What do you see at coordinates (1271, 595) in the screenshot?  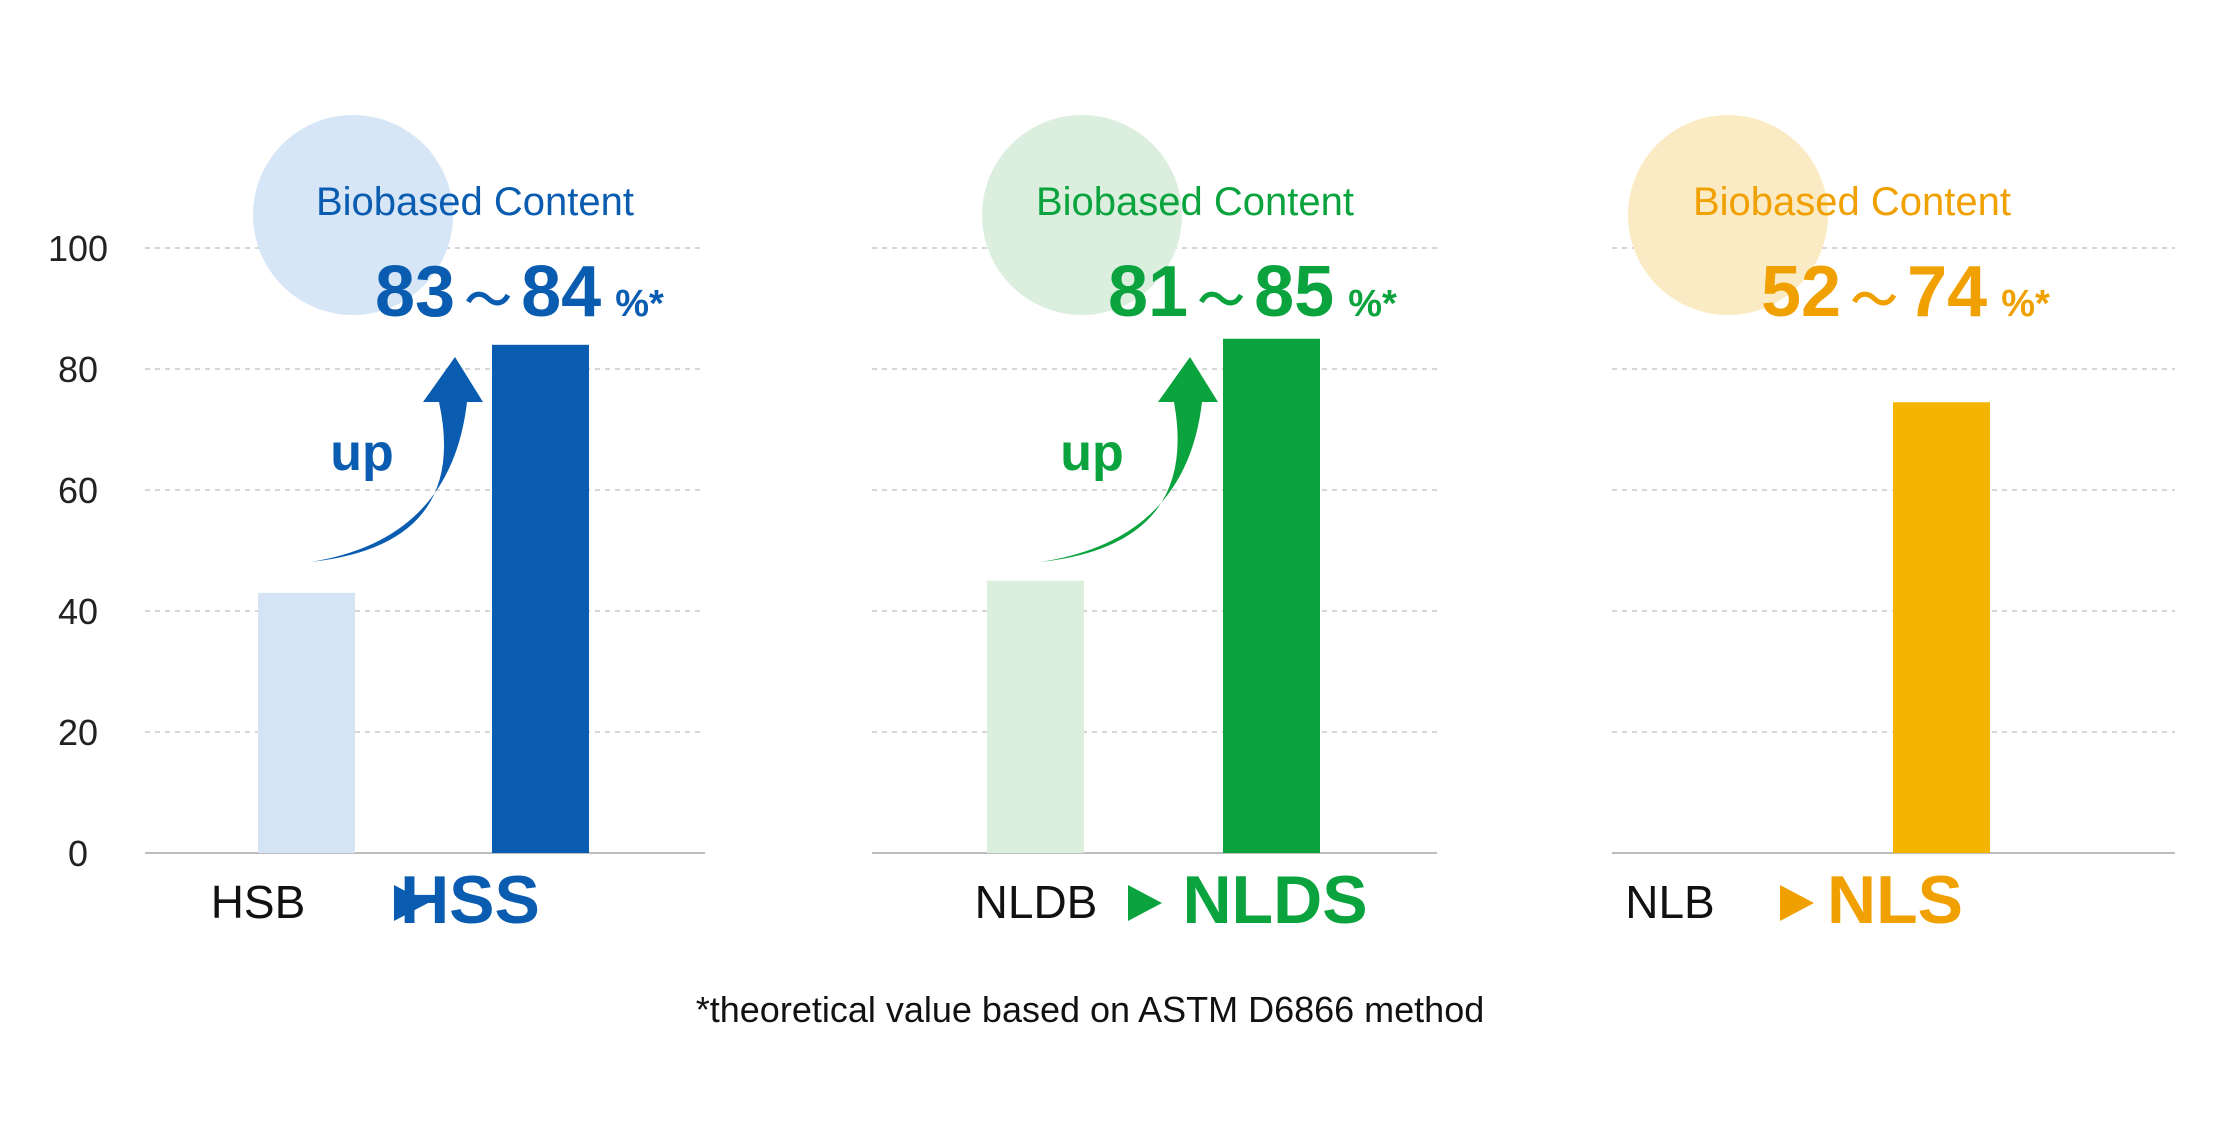 I see `bar-nlds` at bounding box center [1271, 595].